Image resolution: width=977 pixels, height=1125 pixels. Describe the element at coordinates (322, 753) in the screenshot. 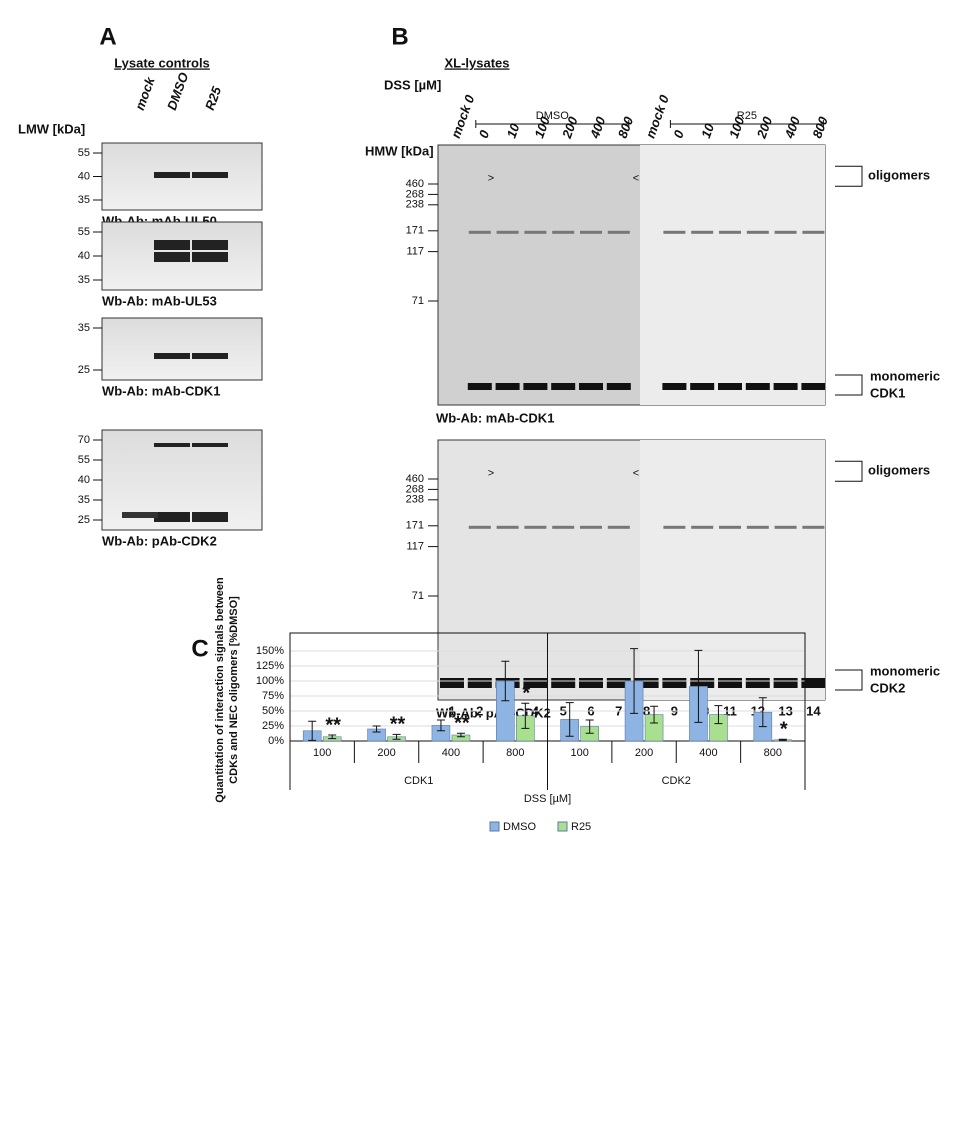

I see `x-tick-label: 100` at that location.